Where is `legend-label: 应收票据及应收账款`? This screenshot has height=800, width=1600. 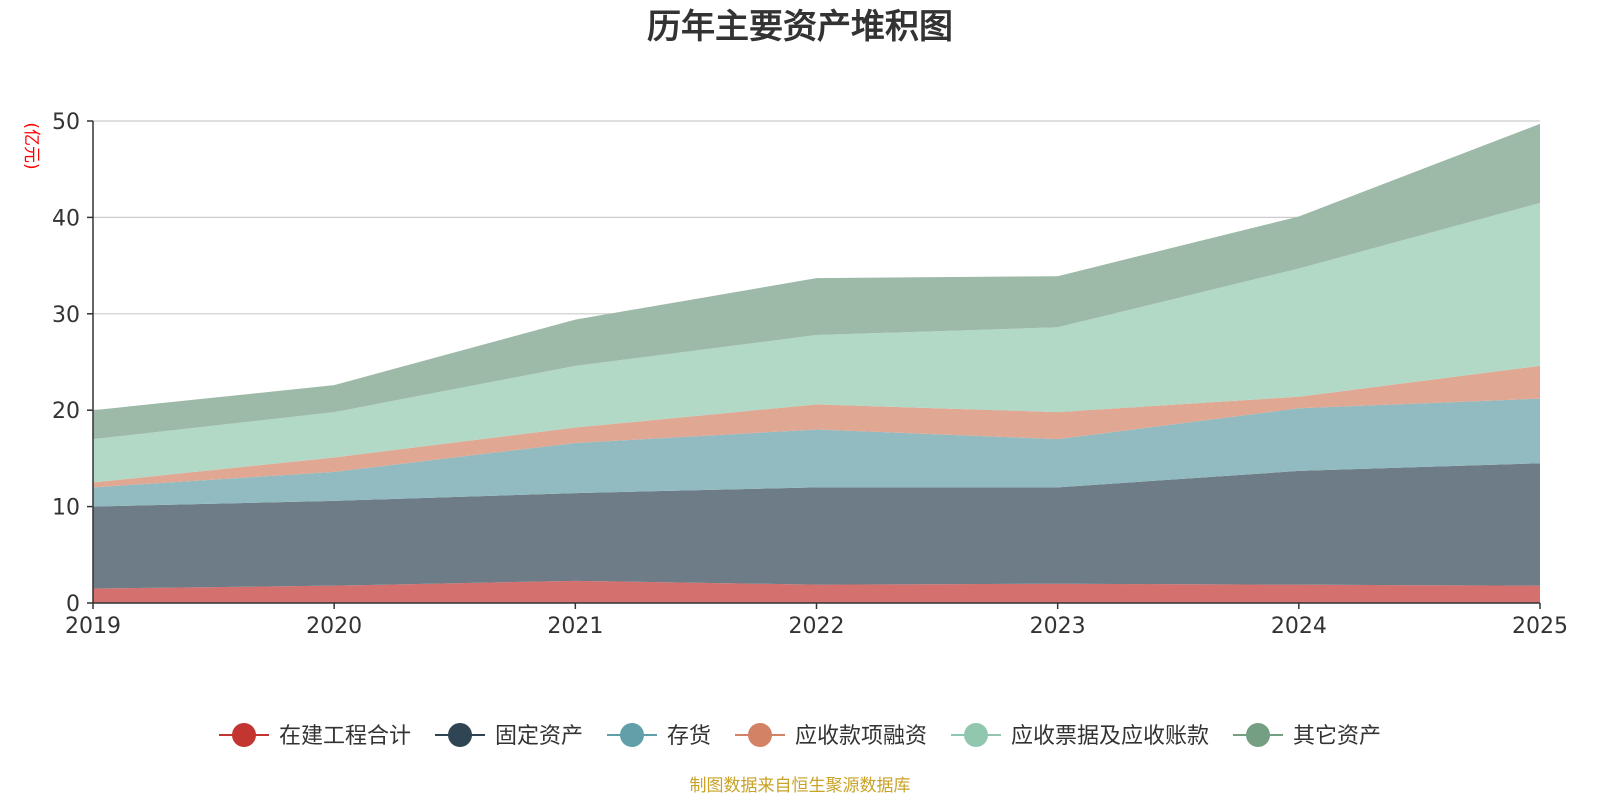
legend-label: 应收票据及应收账款 is located at coordinates (1110, 736).